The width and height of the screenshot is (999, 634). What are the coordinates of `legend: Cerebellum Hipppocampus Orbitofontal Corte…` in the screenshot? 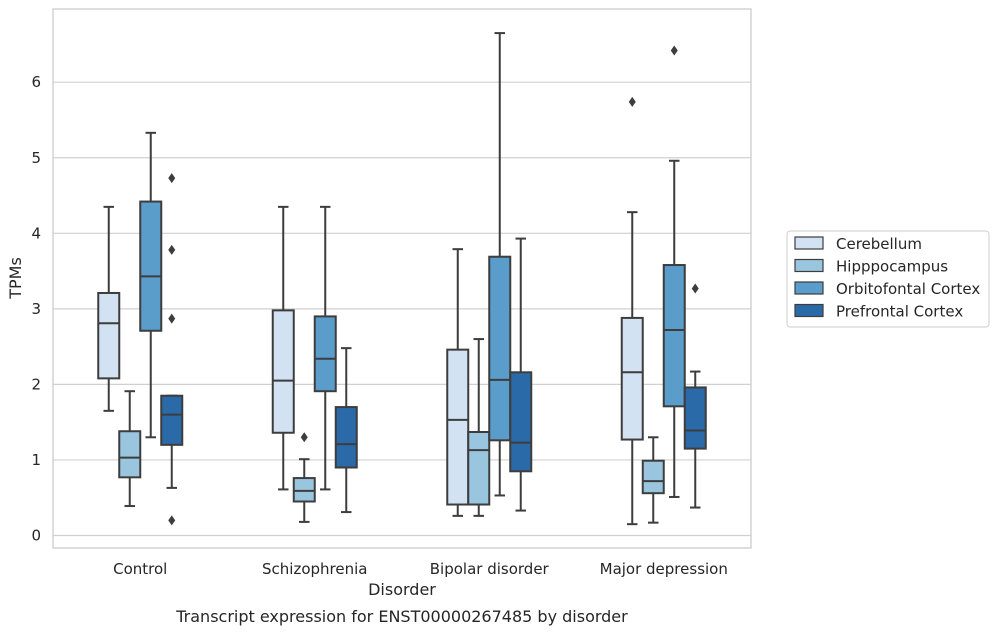 It's located at (888, 279).